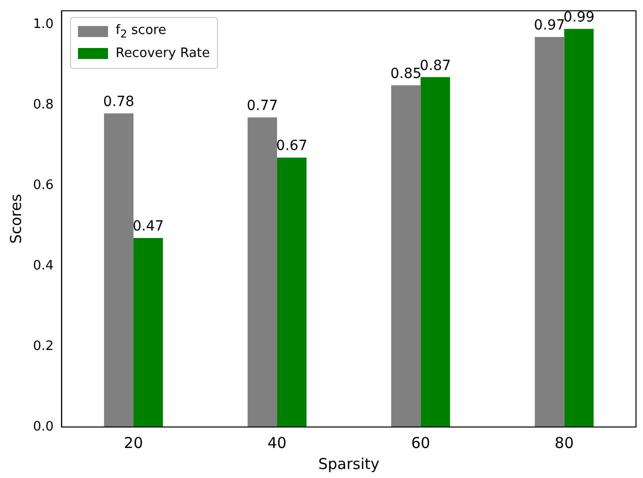 The image size is (643, 478). Describe the element at coordinates (43, 186) in the screenshot. I see `y-tick-label: 0.6` at that location.